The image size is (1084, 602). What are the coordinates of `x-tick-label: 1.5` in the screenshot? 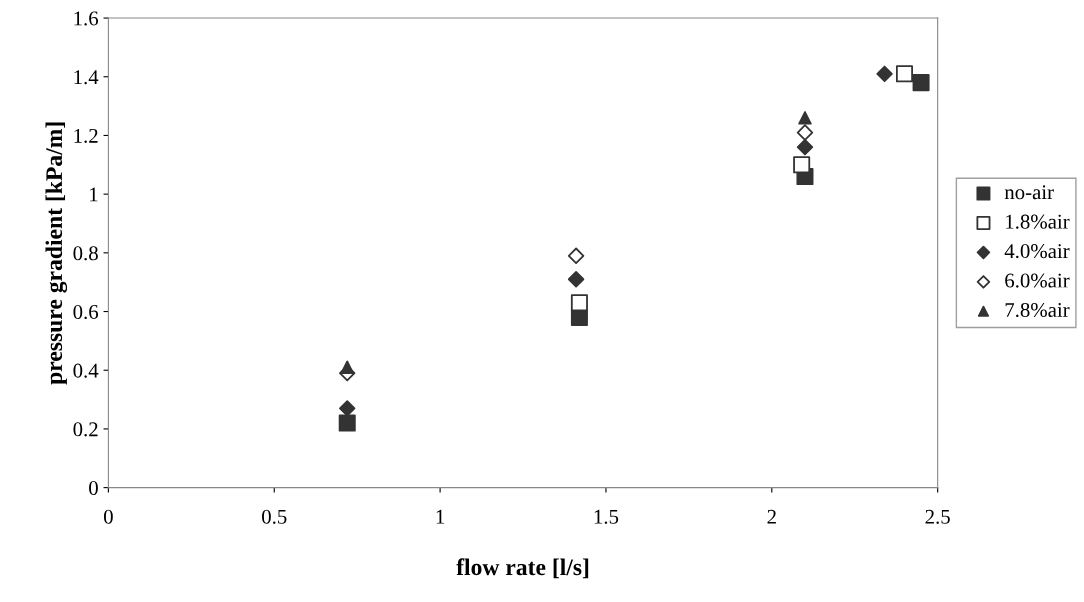 It's located at (606, 516).